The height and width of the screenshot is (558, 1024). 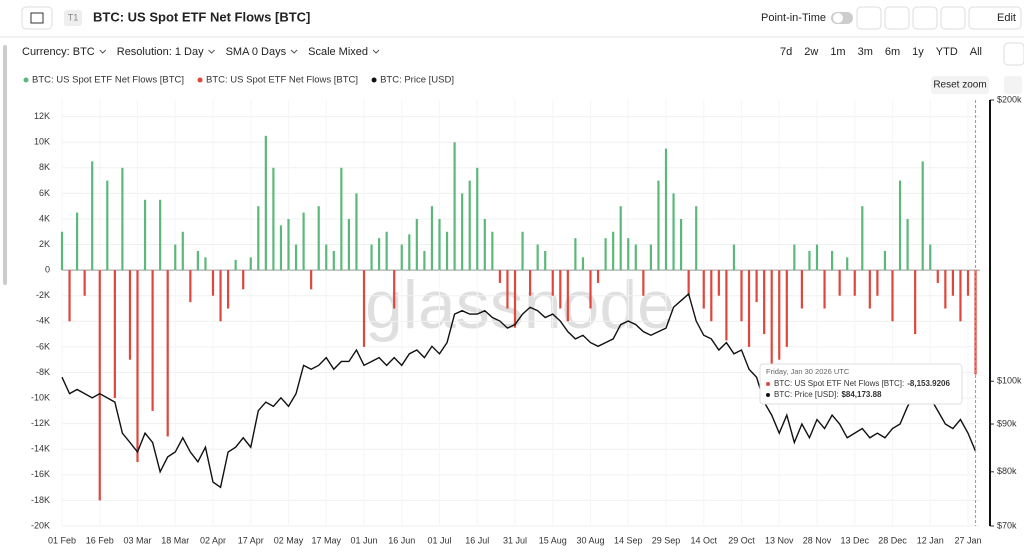 What do you see at coordinates (967, 540) in the screenshot?
I see `x-tick-label: 27 Jan` at bounding box center [967, 540].